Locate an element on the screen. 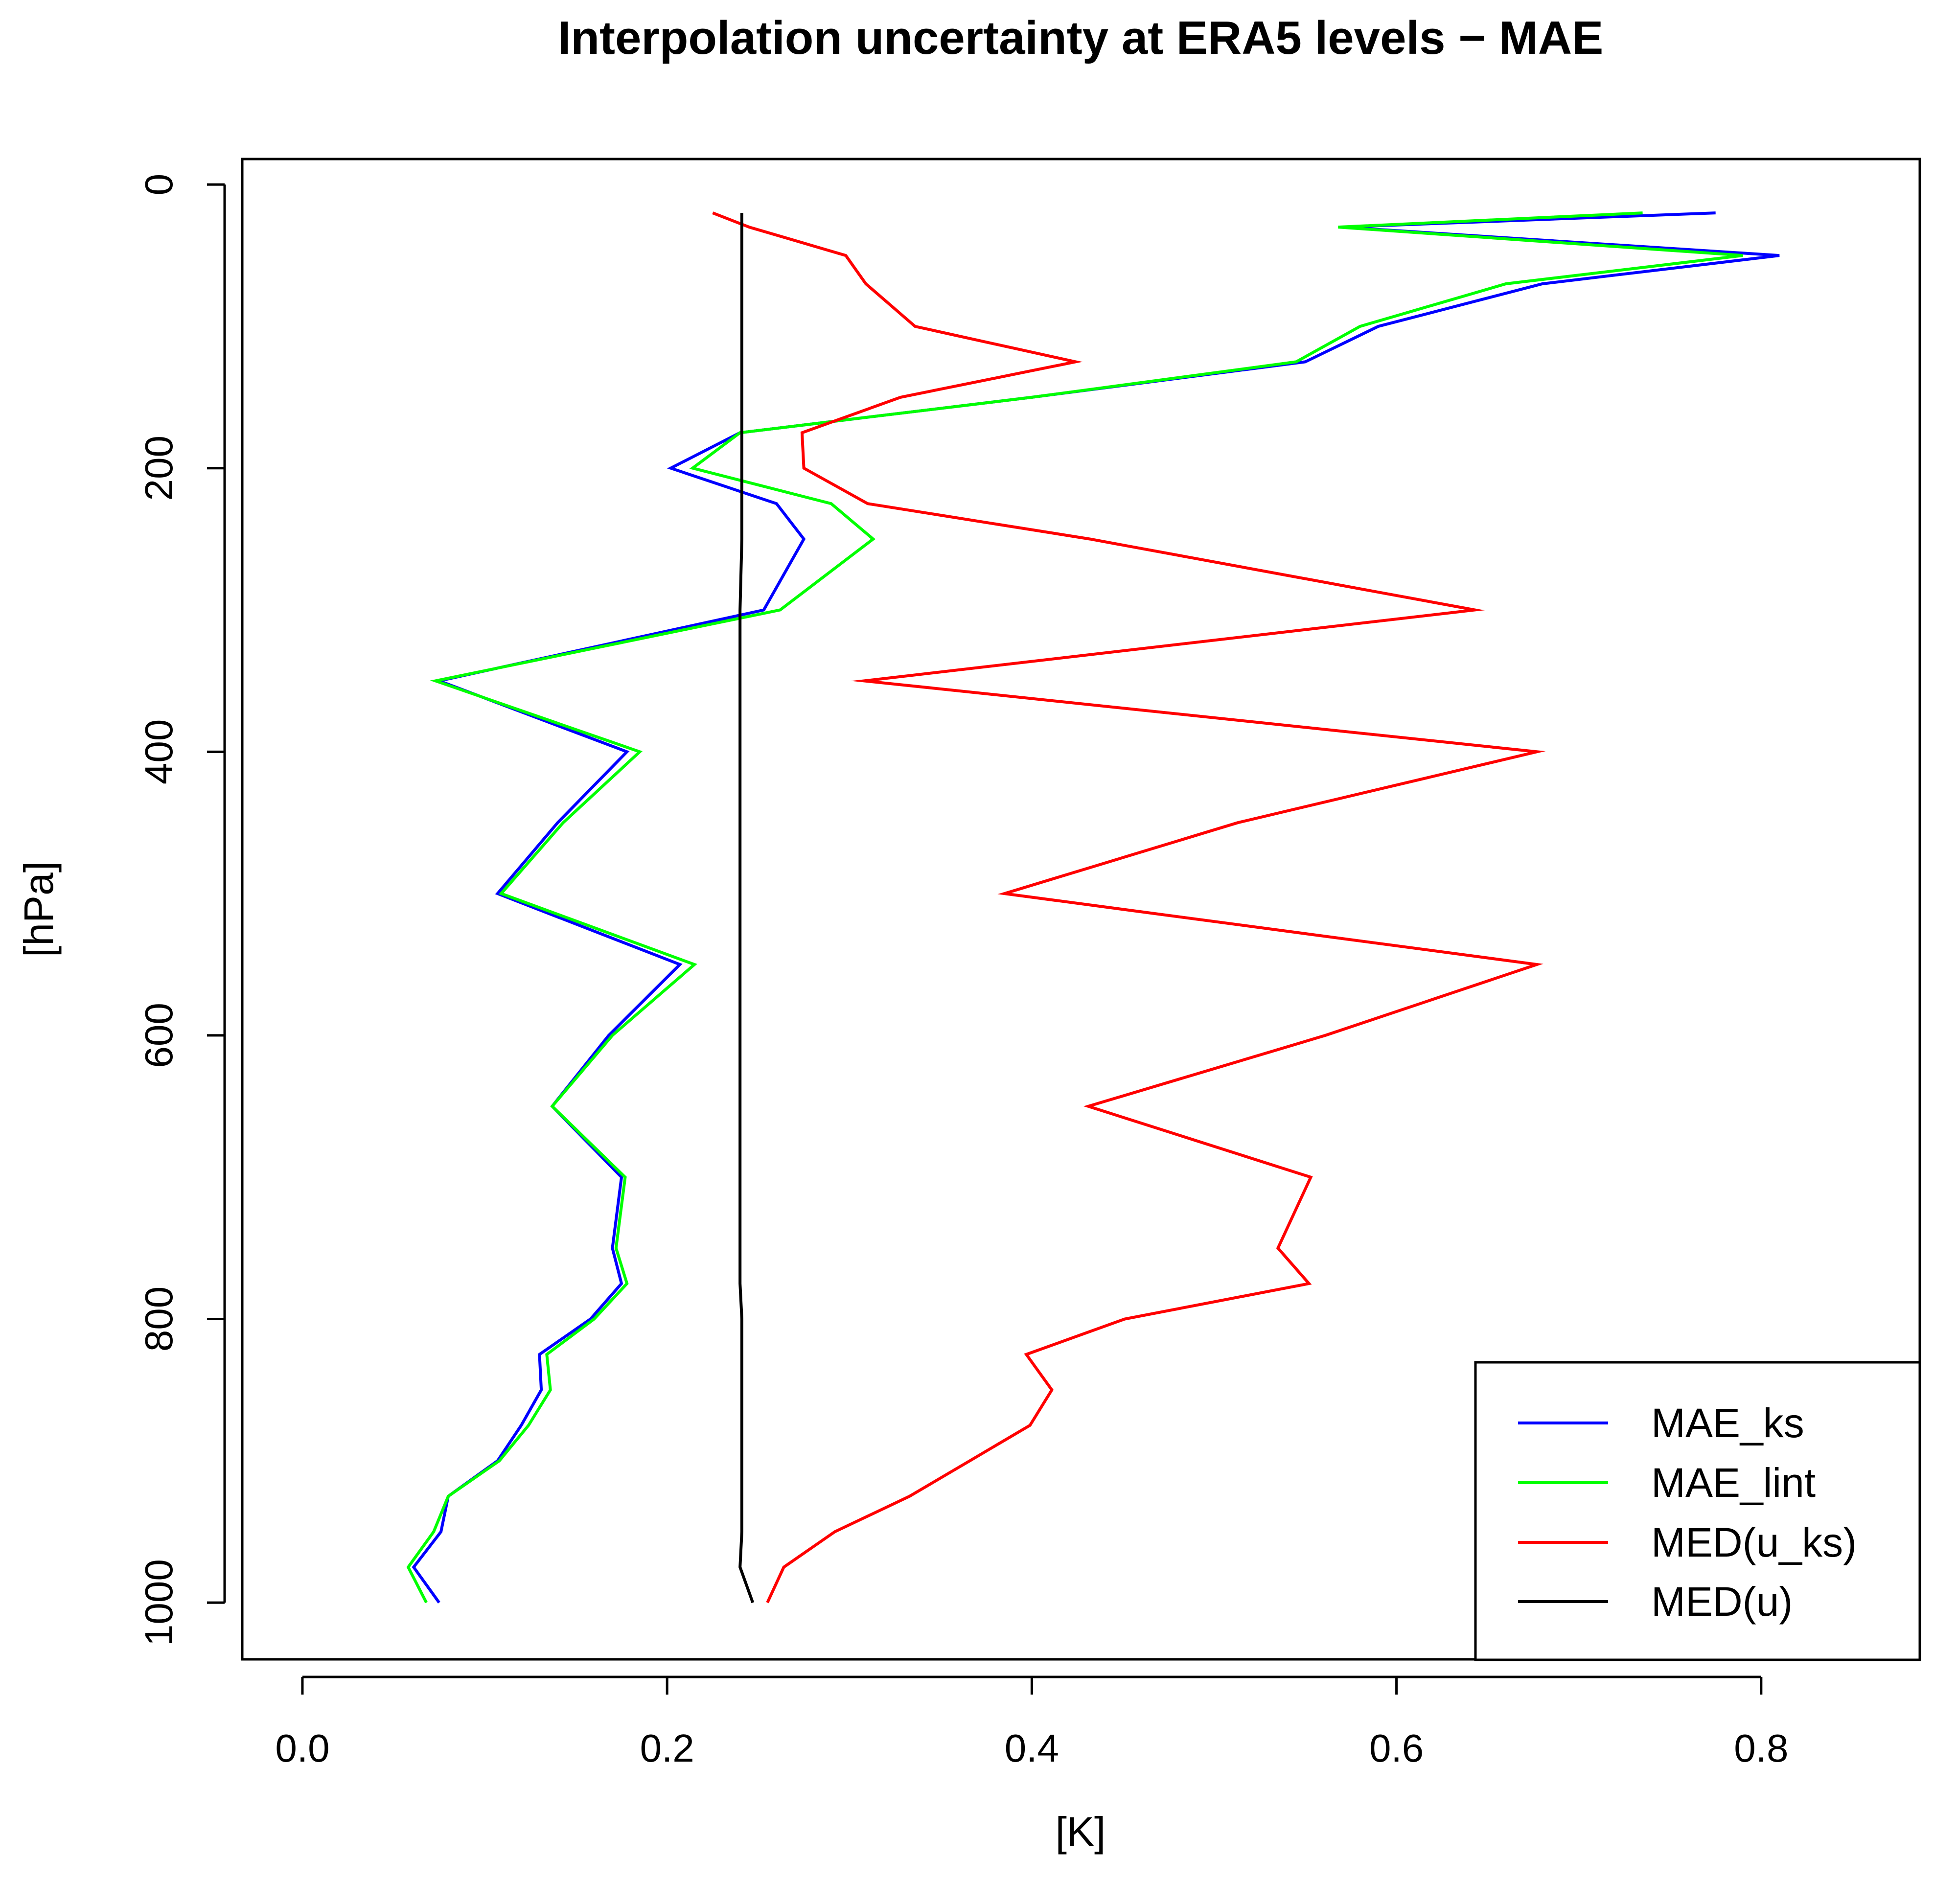  legend-box is located at coordinates (1698, 1511).